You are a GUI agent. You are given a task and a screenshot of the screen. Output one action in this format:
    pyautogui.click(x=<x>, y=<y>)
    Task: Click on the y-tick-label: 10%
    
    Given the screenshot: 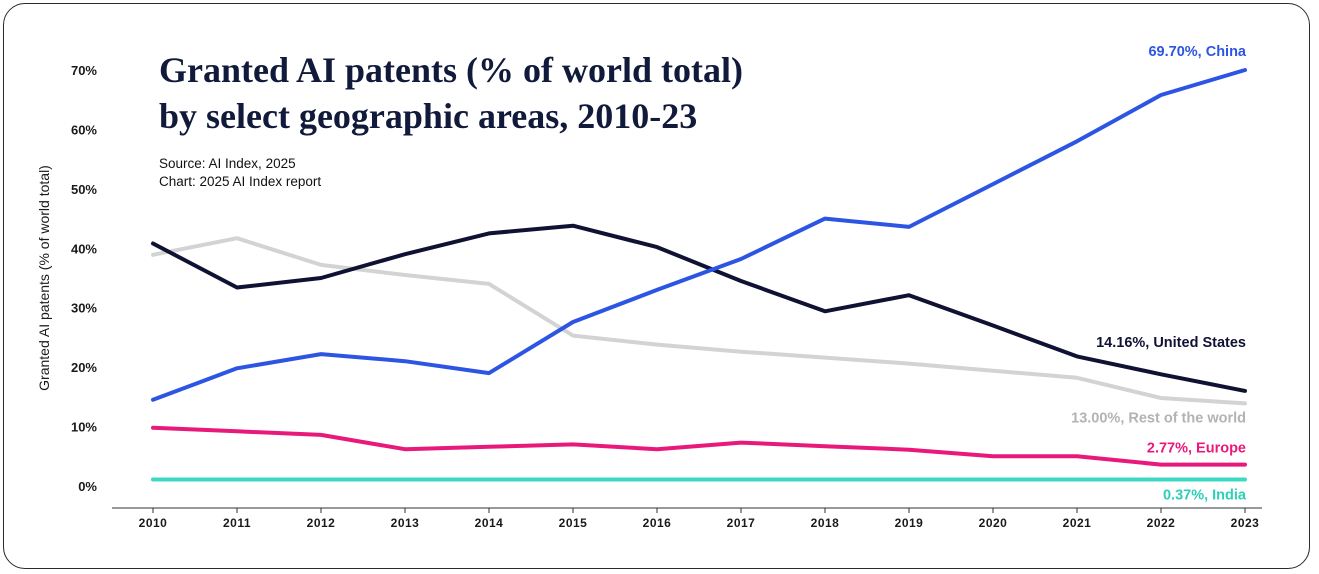 What is the action you would take?
    pyautogui.click(x=84, y=427)
    